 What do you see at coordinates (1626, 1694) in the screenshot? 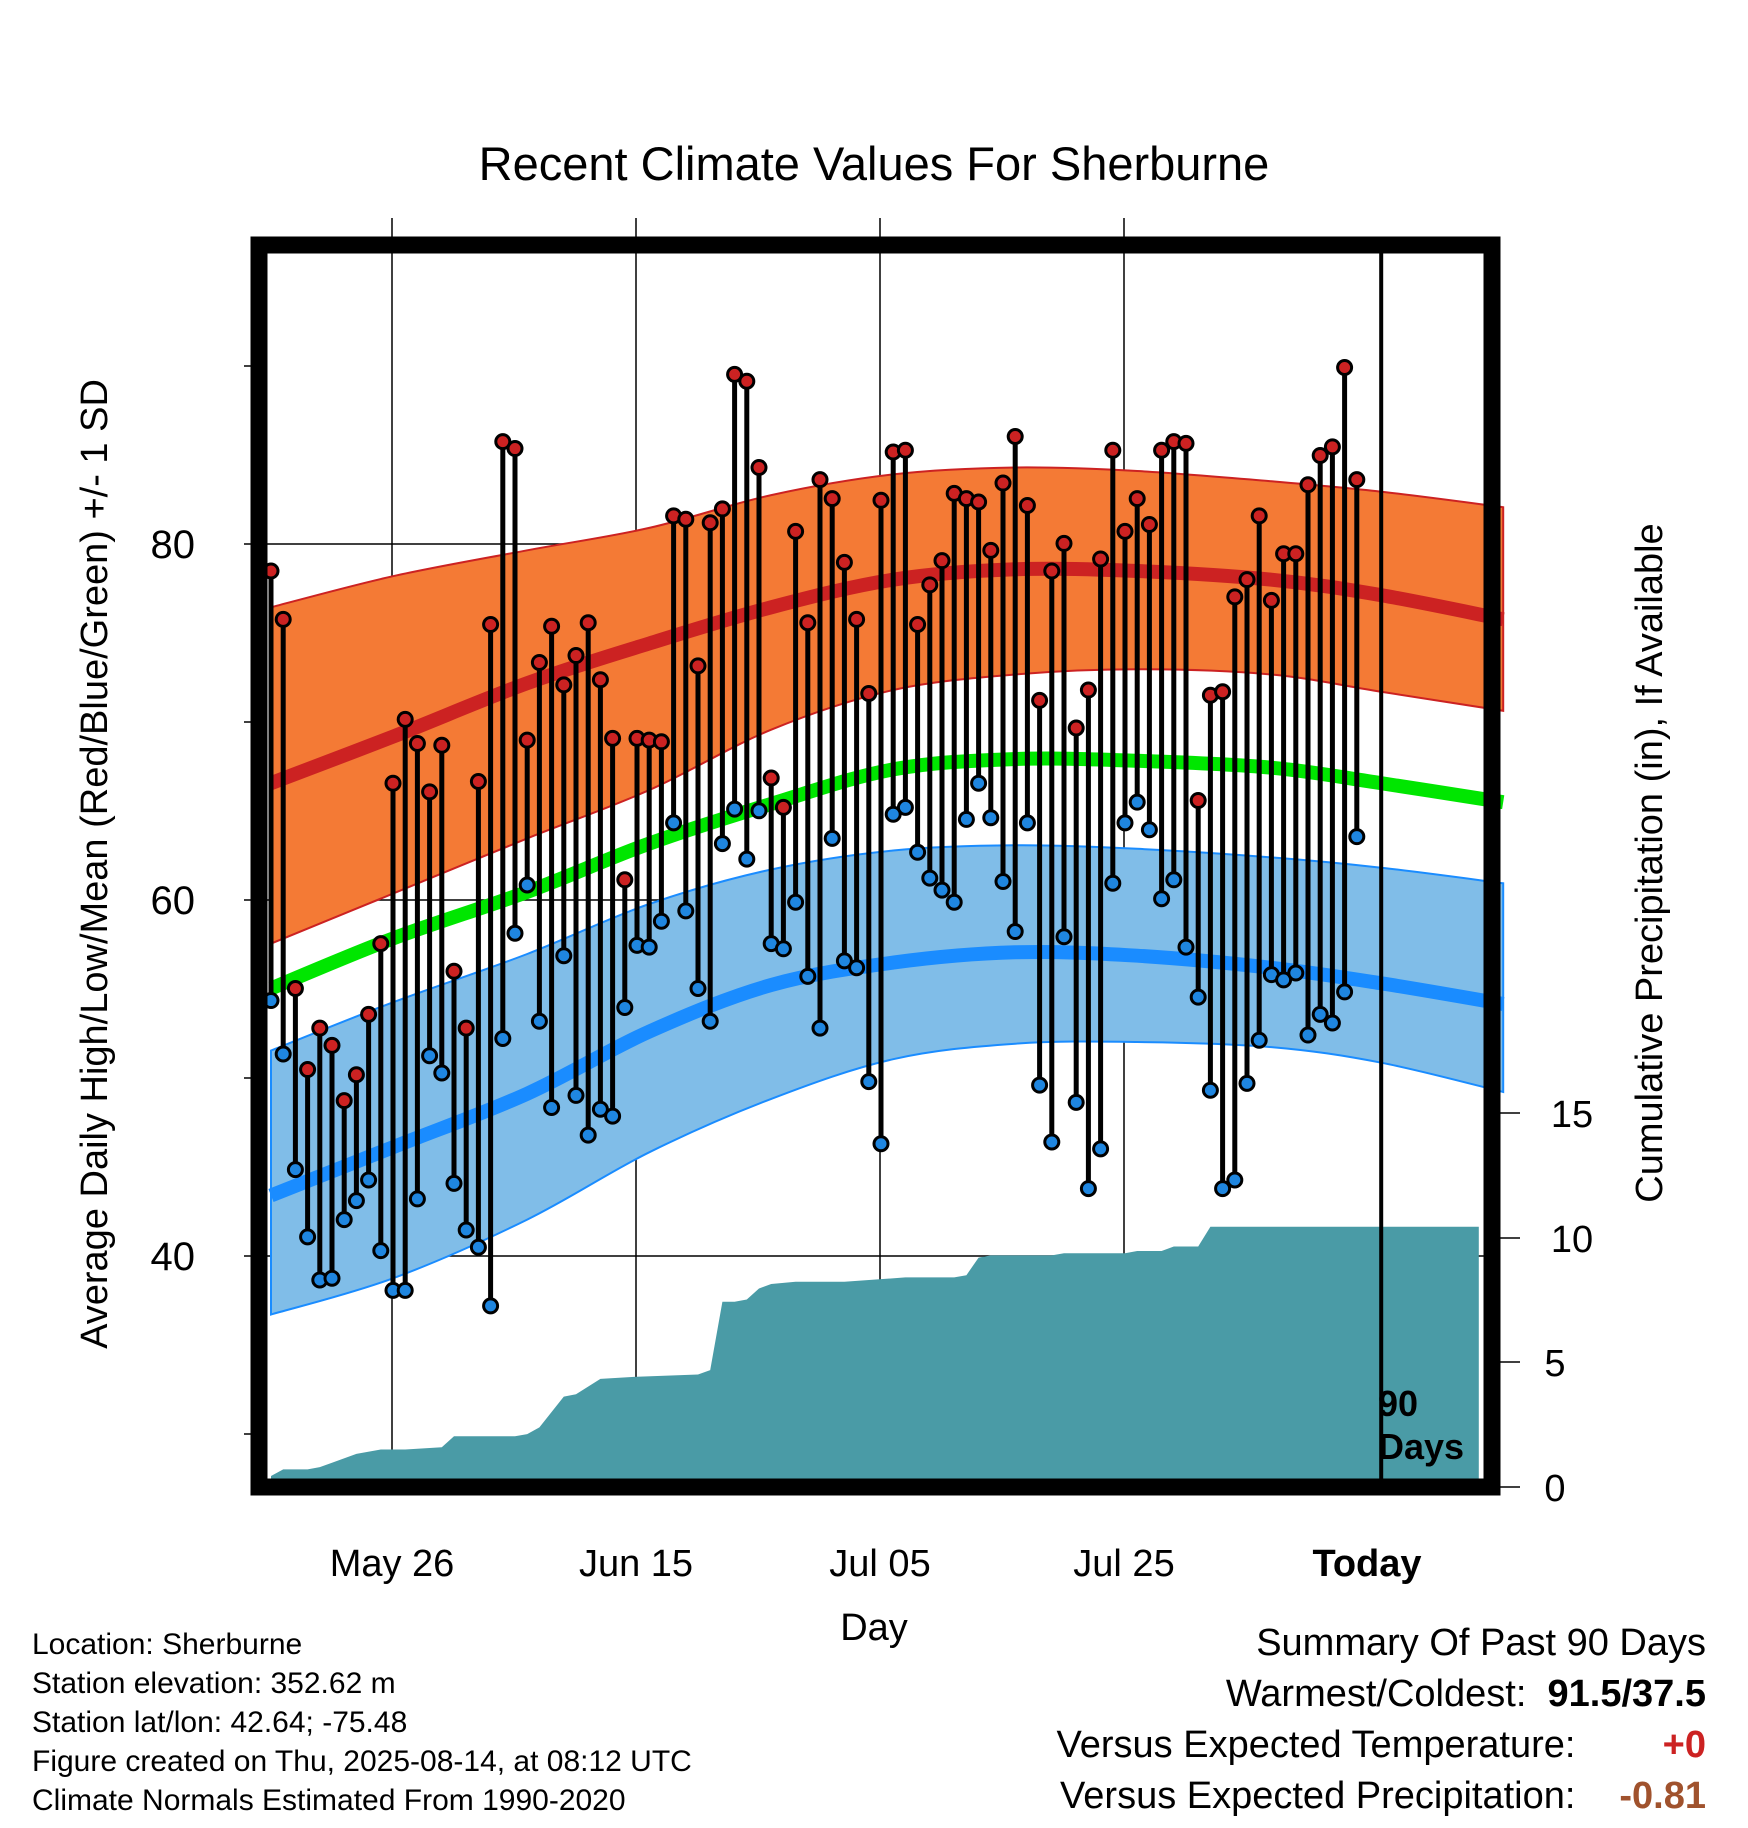
I see `warm-cold-value: 91.5/37.5` at bounding box center [1626, 1694].